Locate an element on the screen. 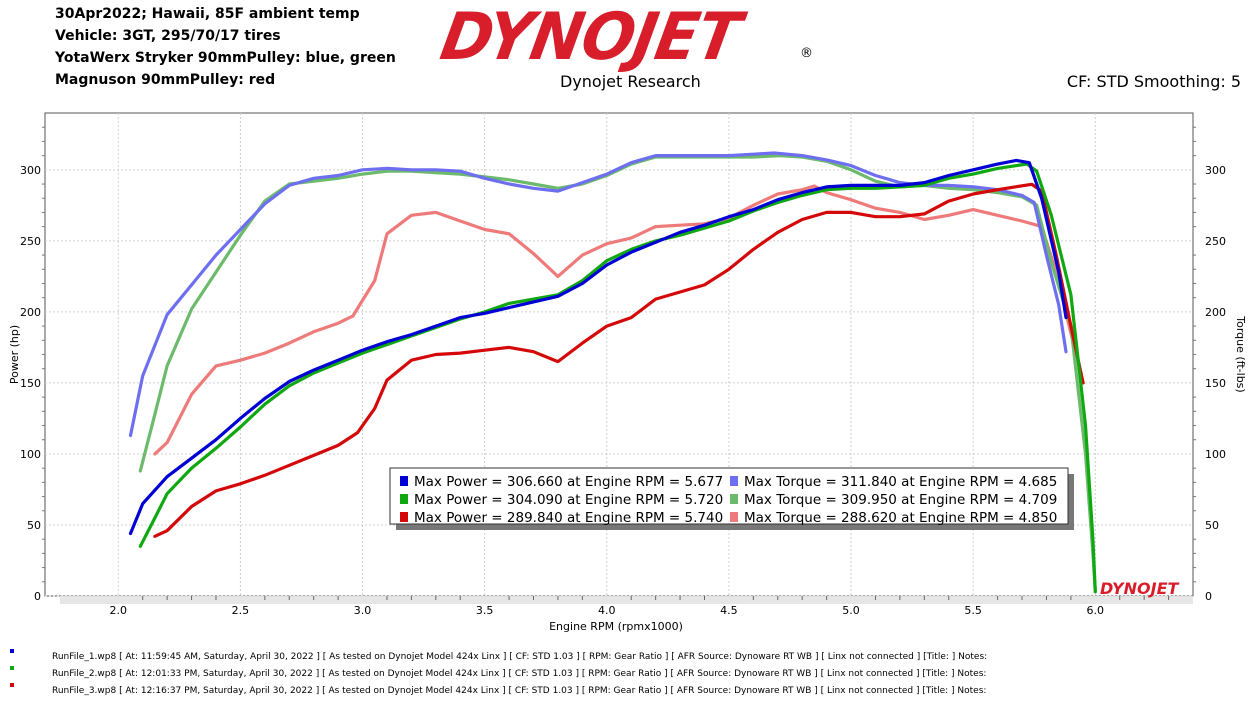 The height and width of the screenshot is (707, 1257). x-tick-label: 2.0 is located at coordinates (119, 610).